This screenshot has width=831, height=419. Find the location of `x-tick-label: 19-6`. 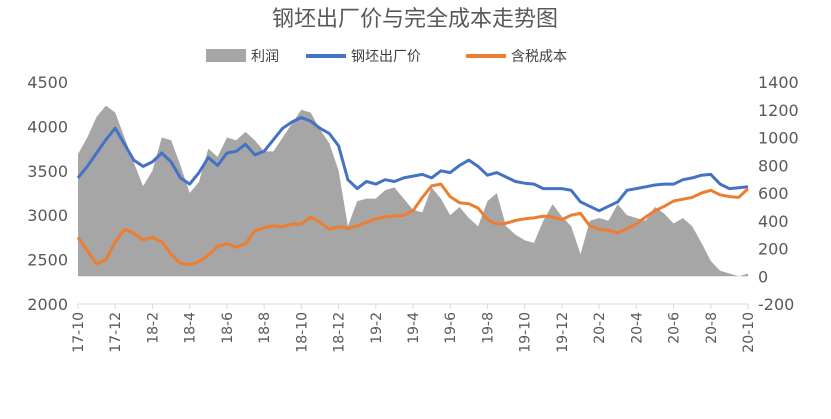

x-tick-label: 19-6 is located at coordinates (451, 328).